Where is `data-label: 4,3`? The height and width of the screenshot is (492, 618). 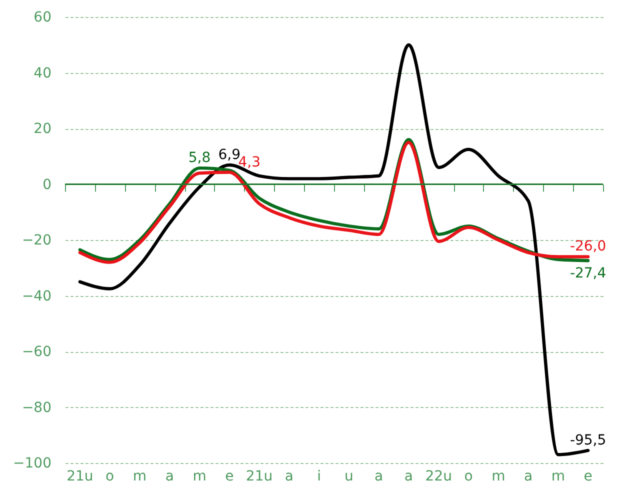 data-label: 4,3 is located at coordinates (249, 162).